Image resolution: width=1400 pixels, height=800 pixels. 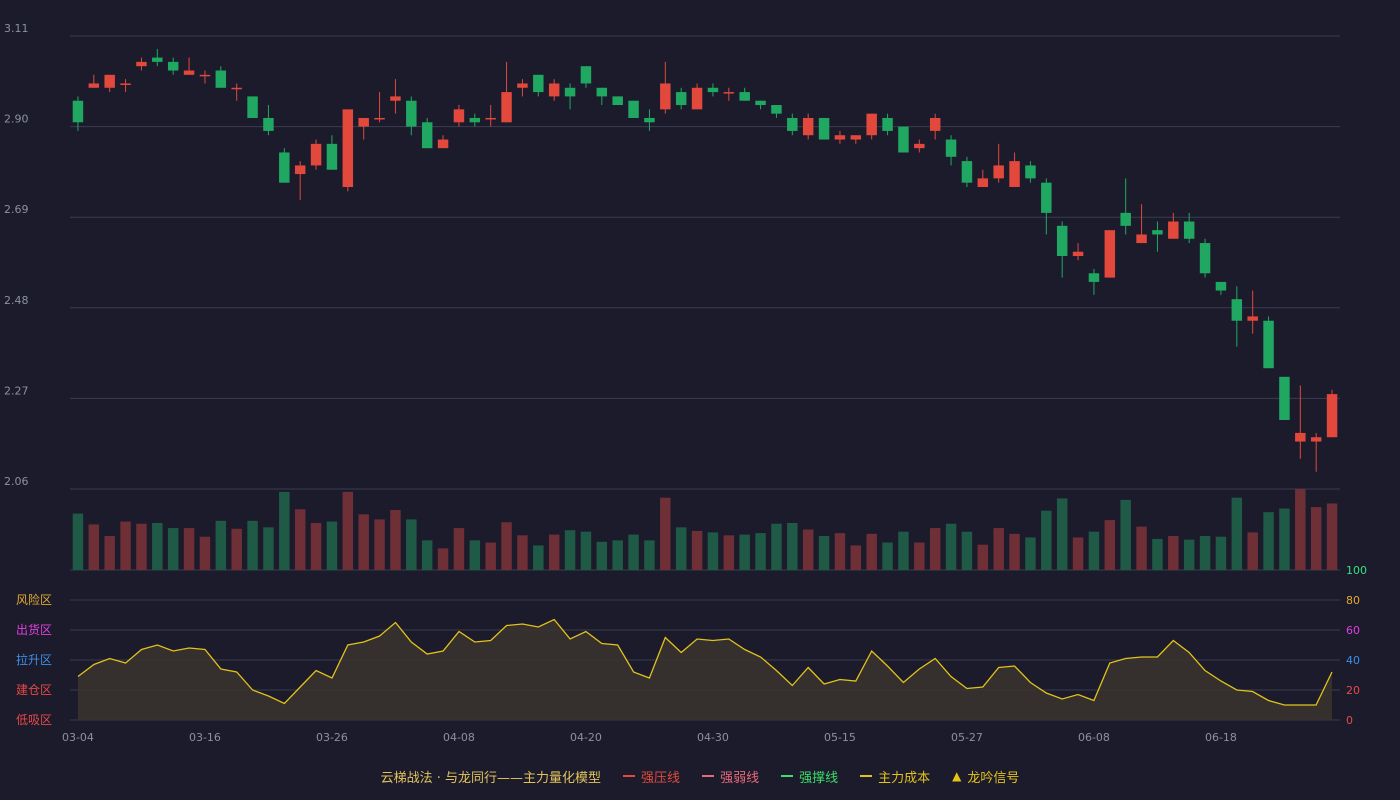 What do you see at coordinates (866, 776) in the screenshot?
I see `cost-line-icon` at bounding box center [866, 776].